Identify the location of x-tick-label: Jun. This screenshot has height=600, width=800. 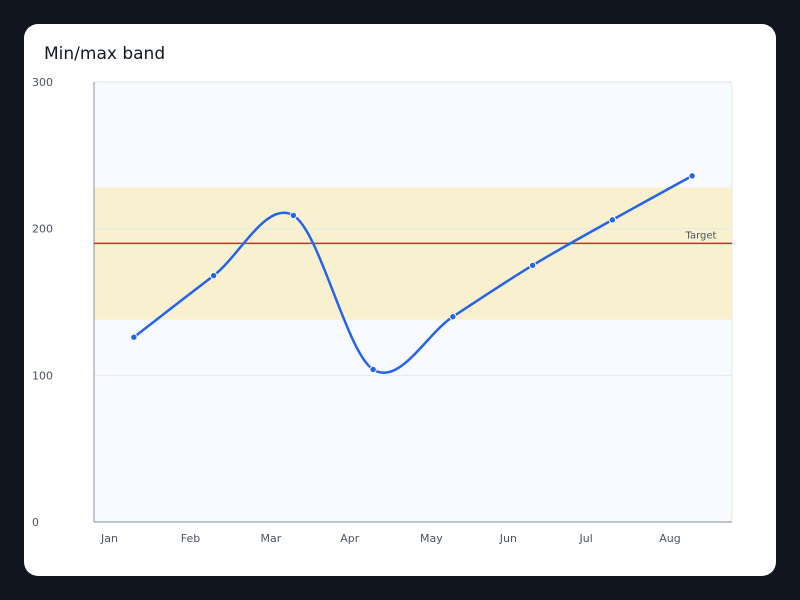
(508, 538).